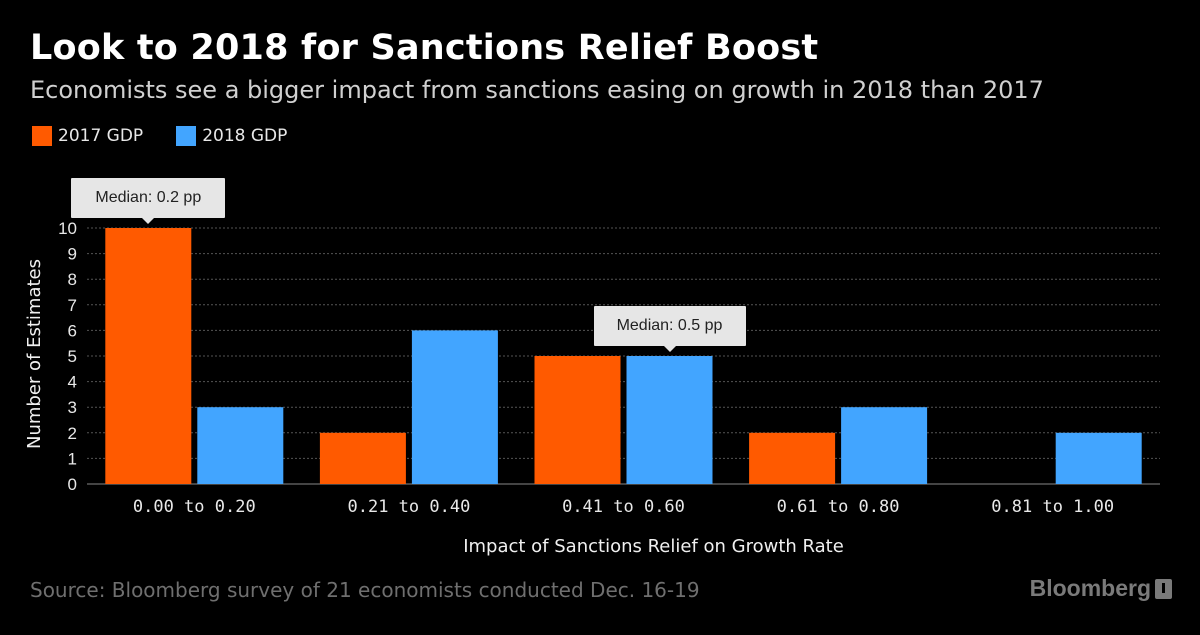  I want to click on legend-label-2018: 2018 GDP, so click(245, 136).